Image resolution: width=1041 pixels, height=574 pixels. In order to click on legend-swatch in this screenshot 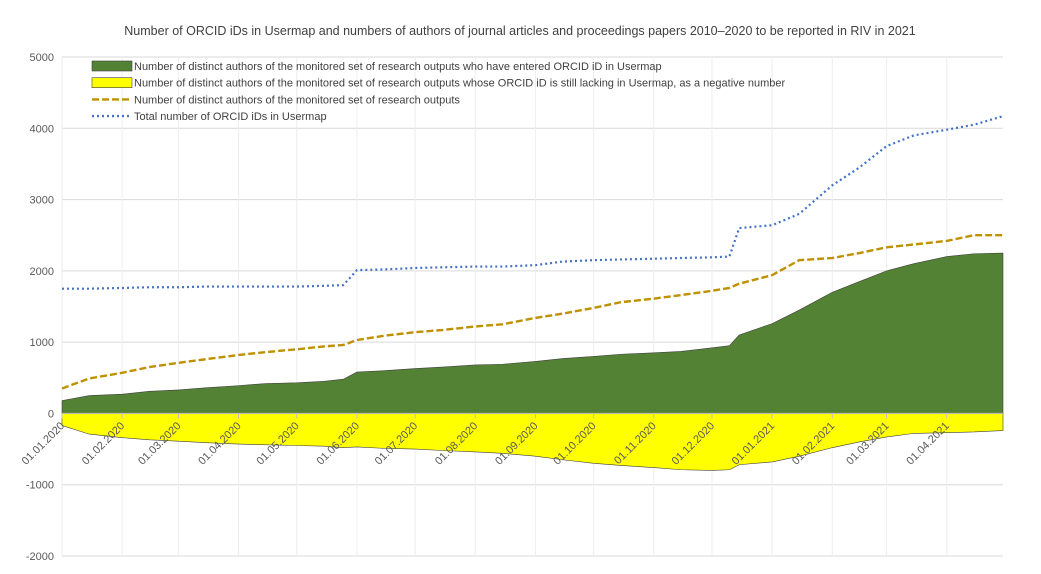, I will do `click(112, 82)`.